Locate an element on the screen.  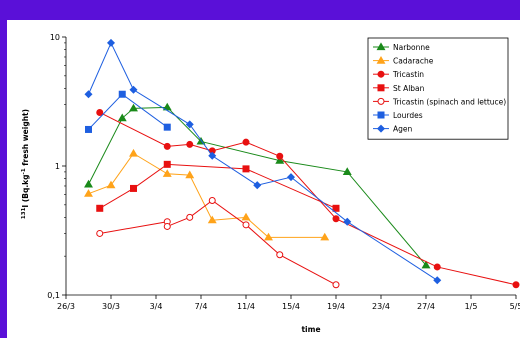
x-tick-label: 19/4 is located at coordinates (336, 306).